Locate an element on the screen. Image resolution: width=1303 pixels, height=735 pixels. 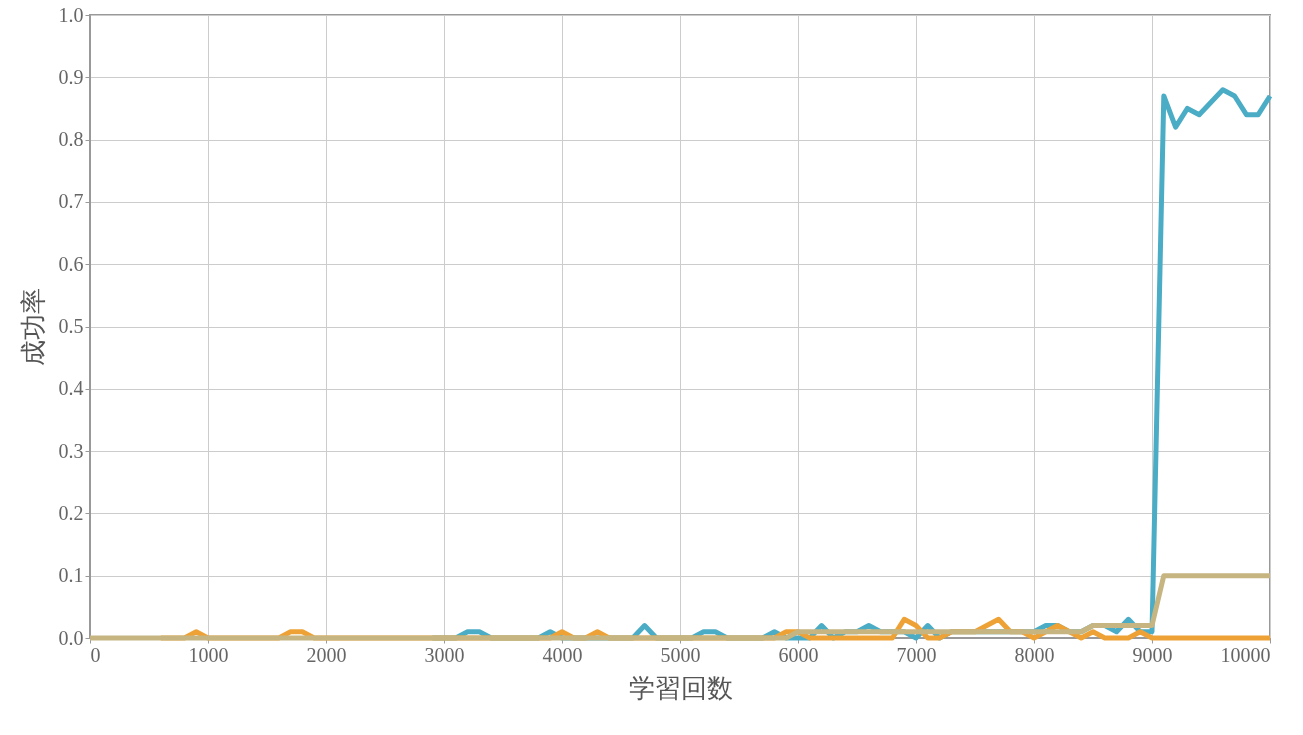
y-axis-title: 成功率 is located at coordinates (32, 327).